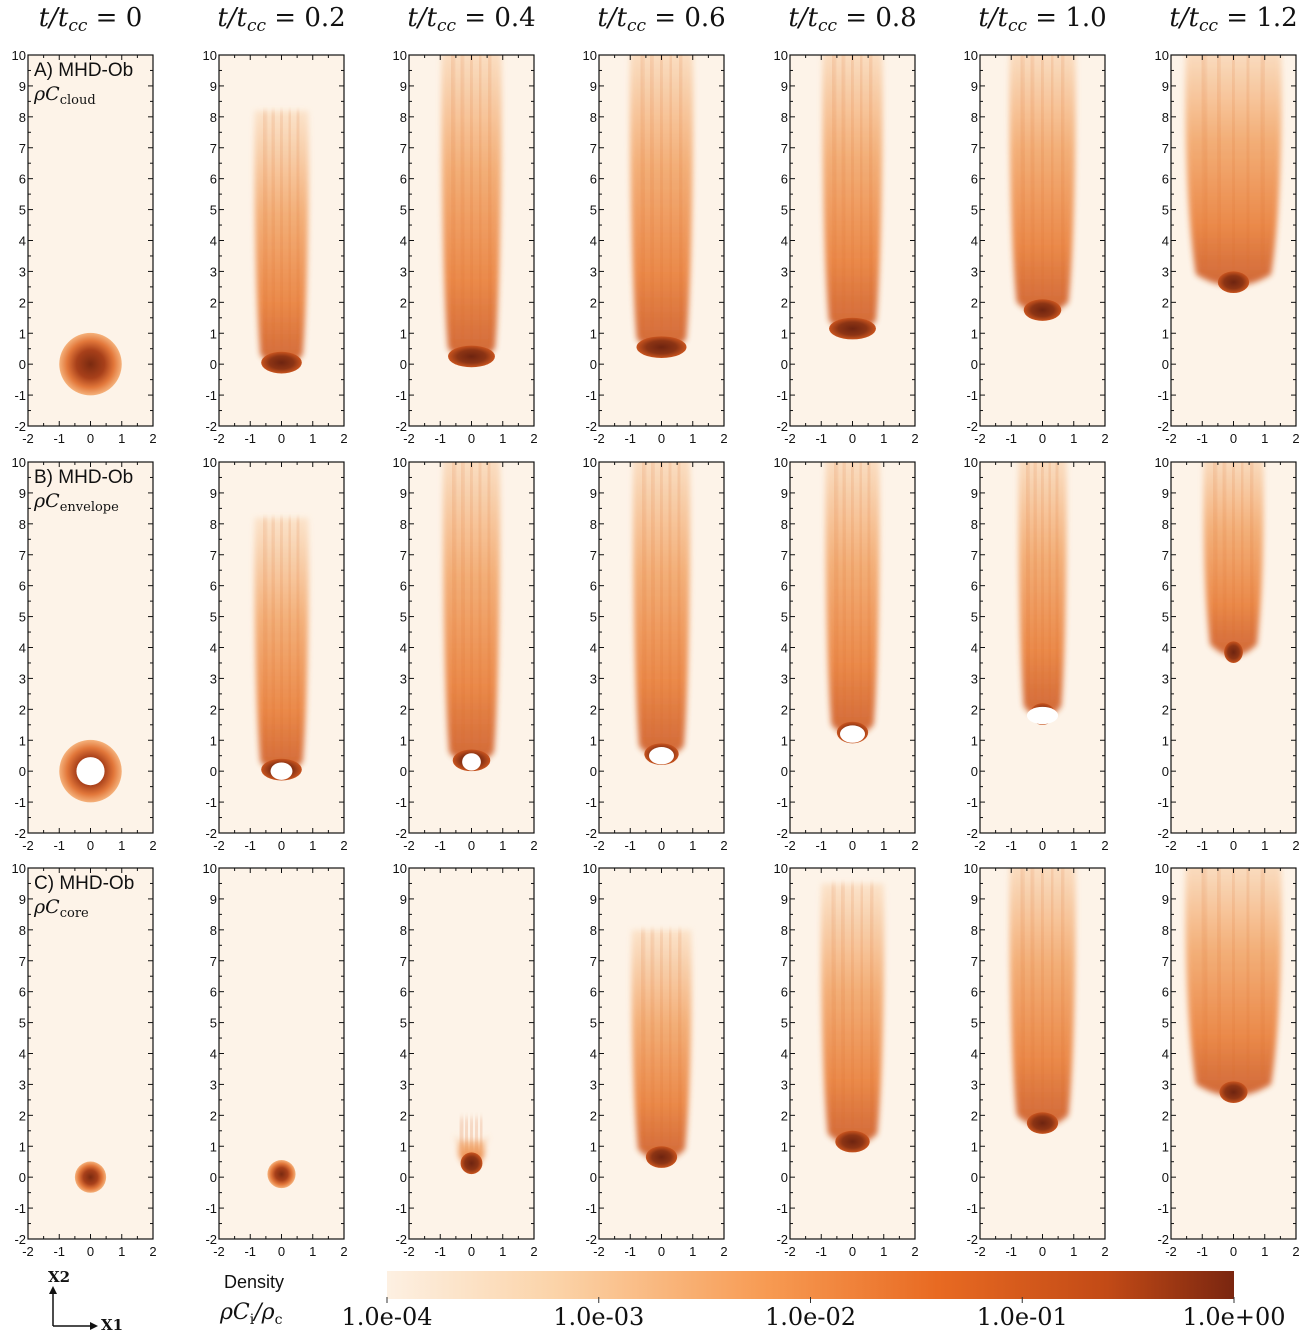  Describe the element at coordinates (465, 1060) in the screenshot. I see `panel-r3-c3: -2 -1 0 1 2 3 4 5 6 7 8 9 10 -2 -1 0 1 2` at that location.